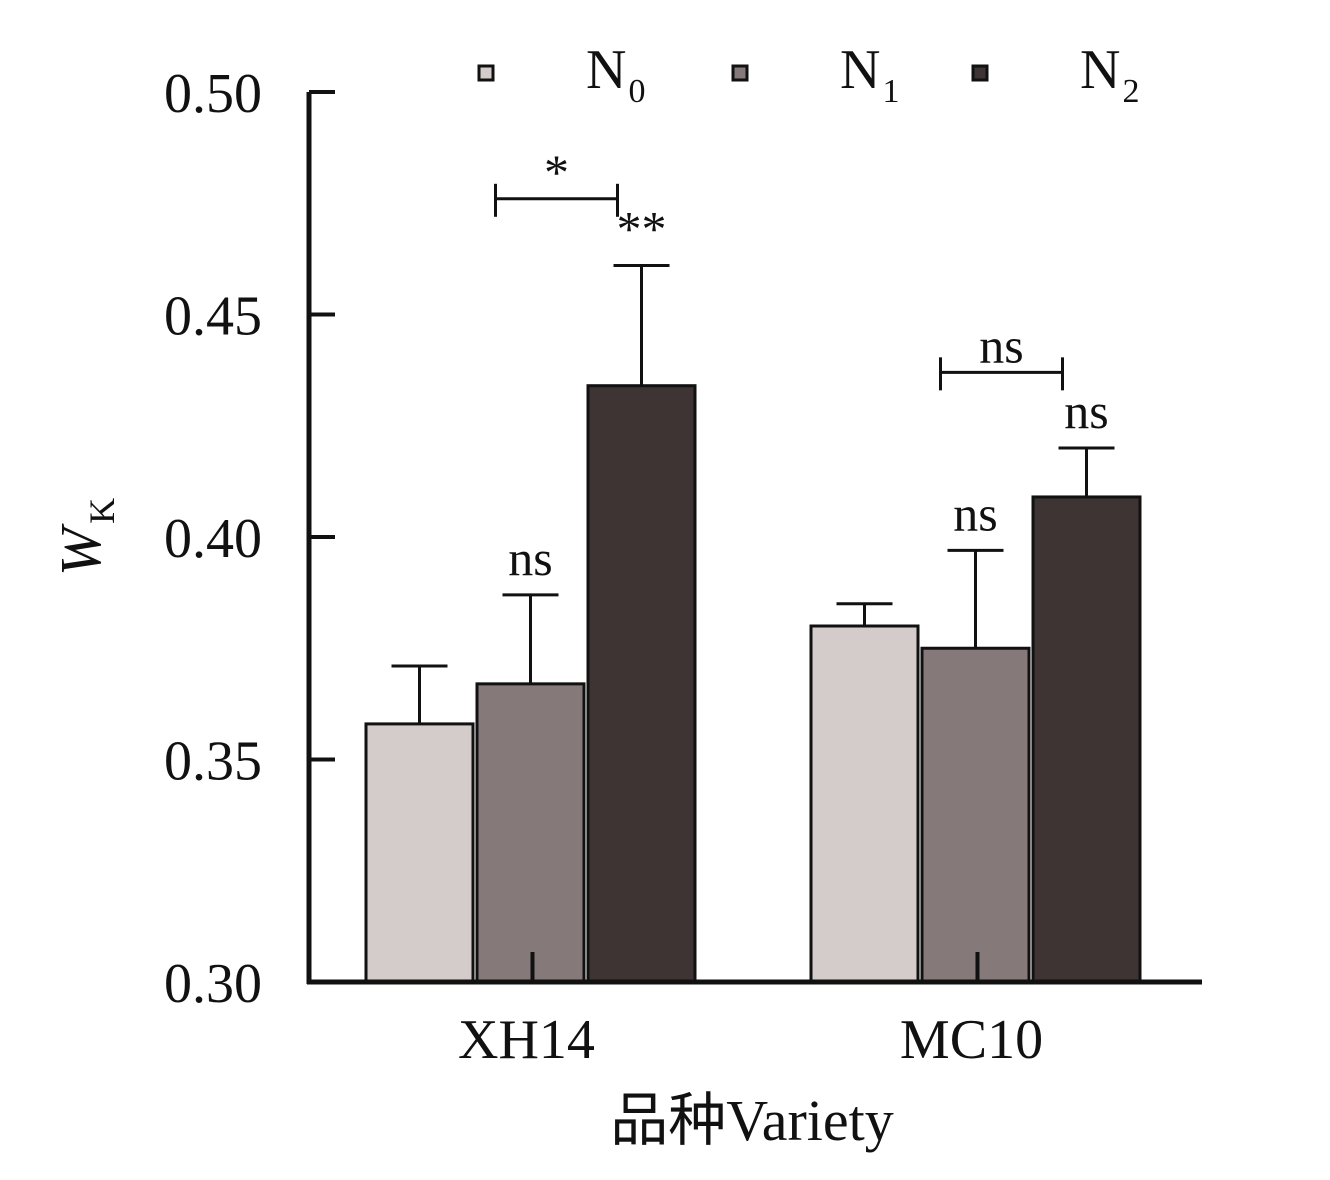 Image resolution: width=1330 pixels, height=1180 pixels. What do you see at coordinates (556, 172) in the screenshot?
I see `bracket-label-0: *` at bounding box center [556, 172].